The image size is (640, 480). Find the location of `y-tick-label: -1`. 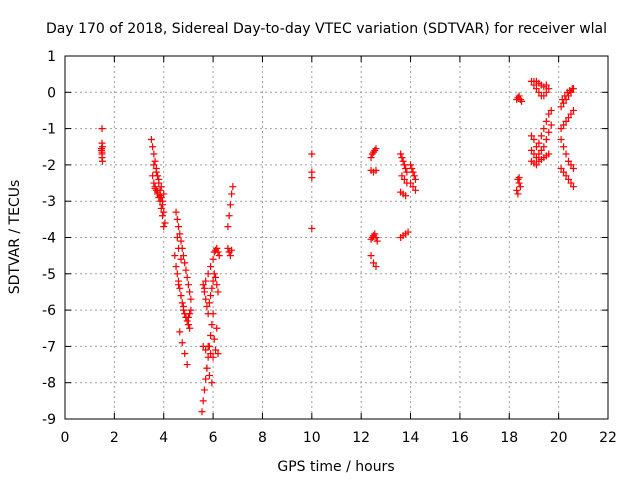

y-tick-label: -1 is located at coordinates (49, 130).